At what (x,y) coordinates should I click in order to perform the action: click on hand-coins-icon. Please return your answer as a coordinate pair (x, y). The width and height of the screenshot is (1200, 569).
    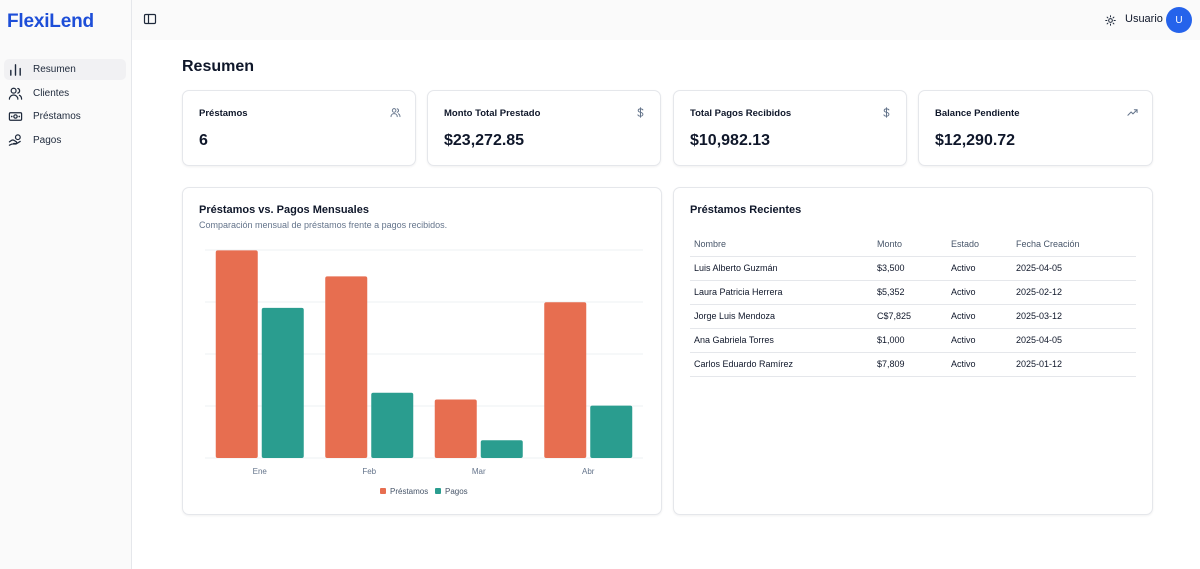
    Looking at the image, I should click on (15, 140).